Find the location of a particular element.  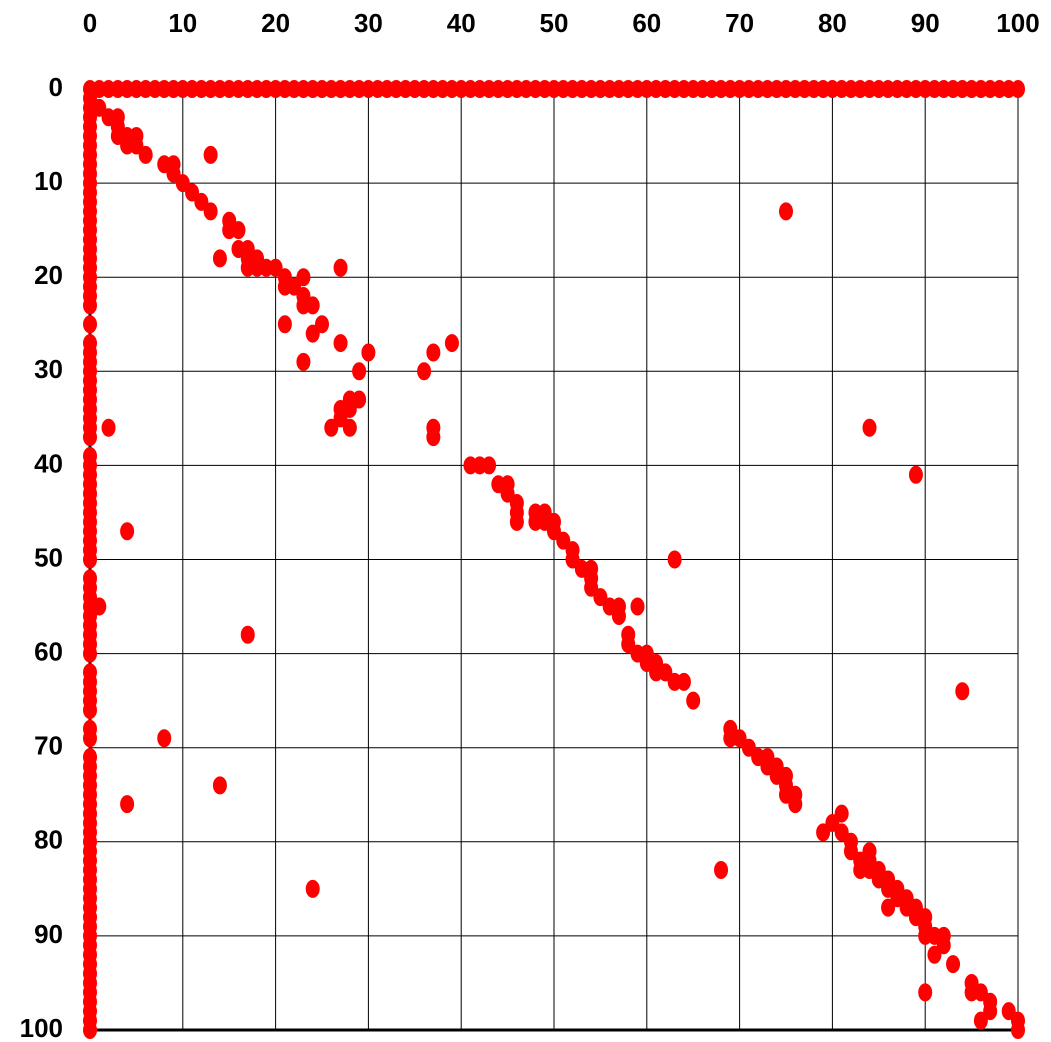

y-tick-label: 90 is located at coordinates (48, 934).